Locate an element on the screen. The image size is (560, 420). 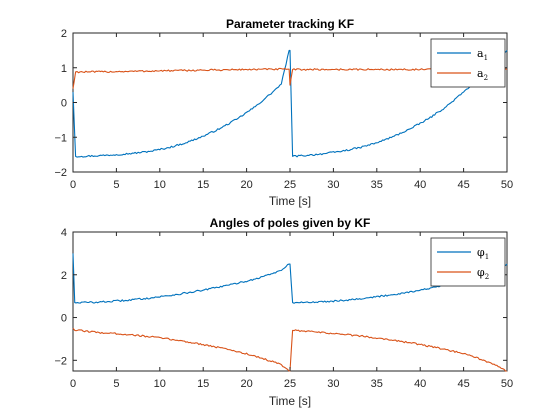
legend-label: a2 is located at coordinates (482, 74).